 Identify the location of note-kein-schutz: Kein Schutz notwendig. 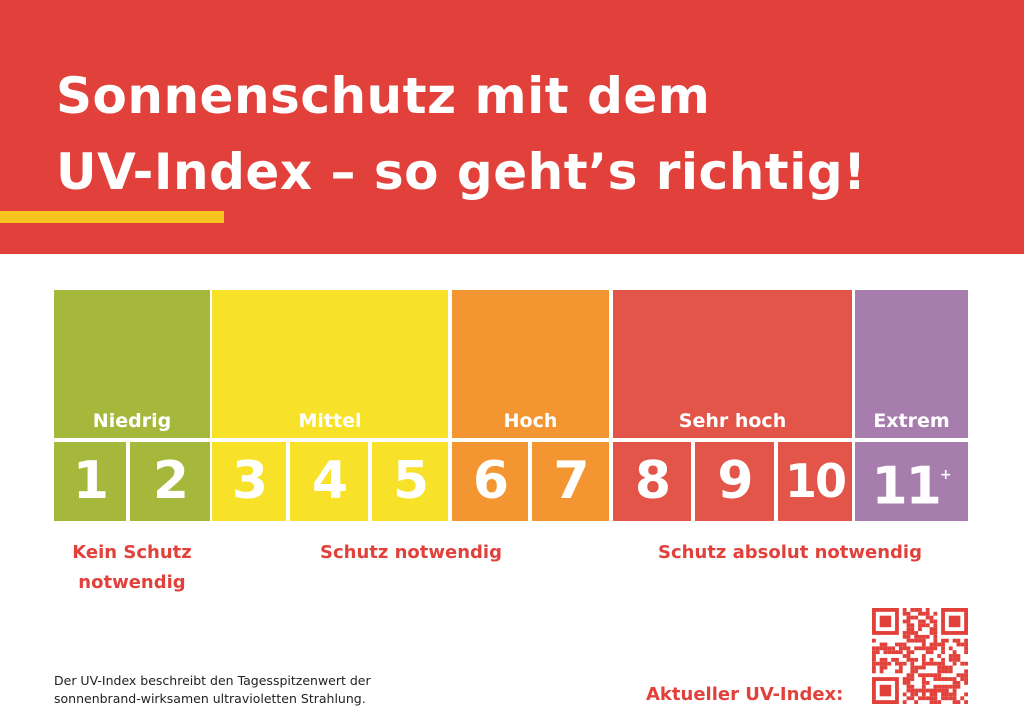
(132, 568).